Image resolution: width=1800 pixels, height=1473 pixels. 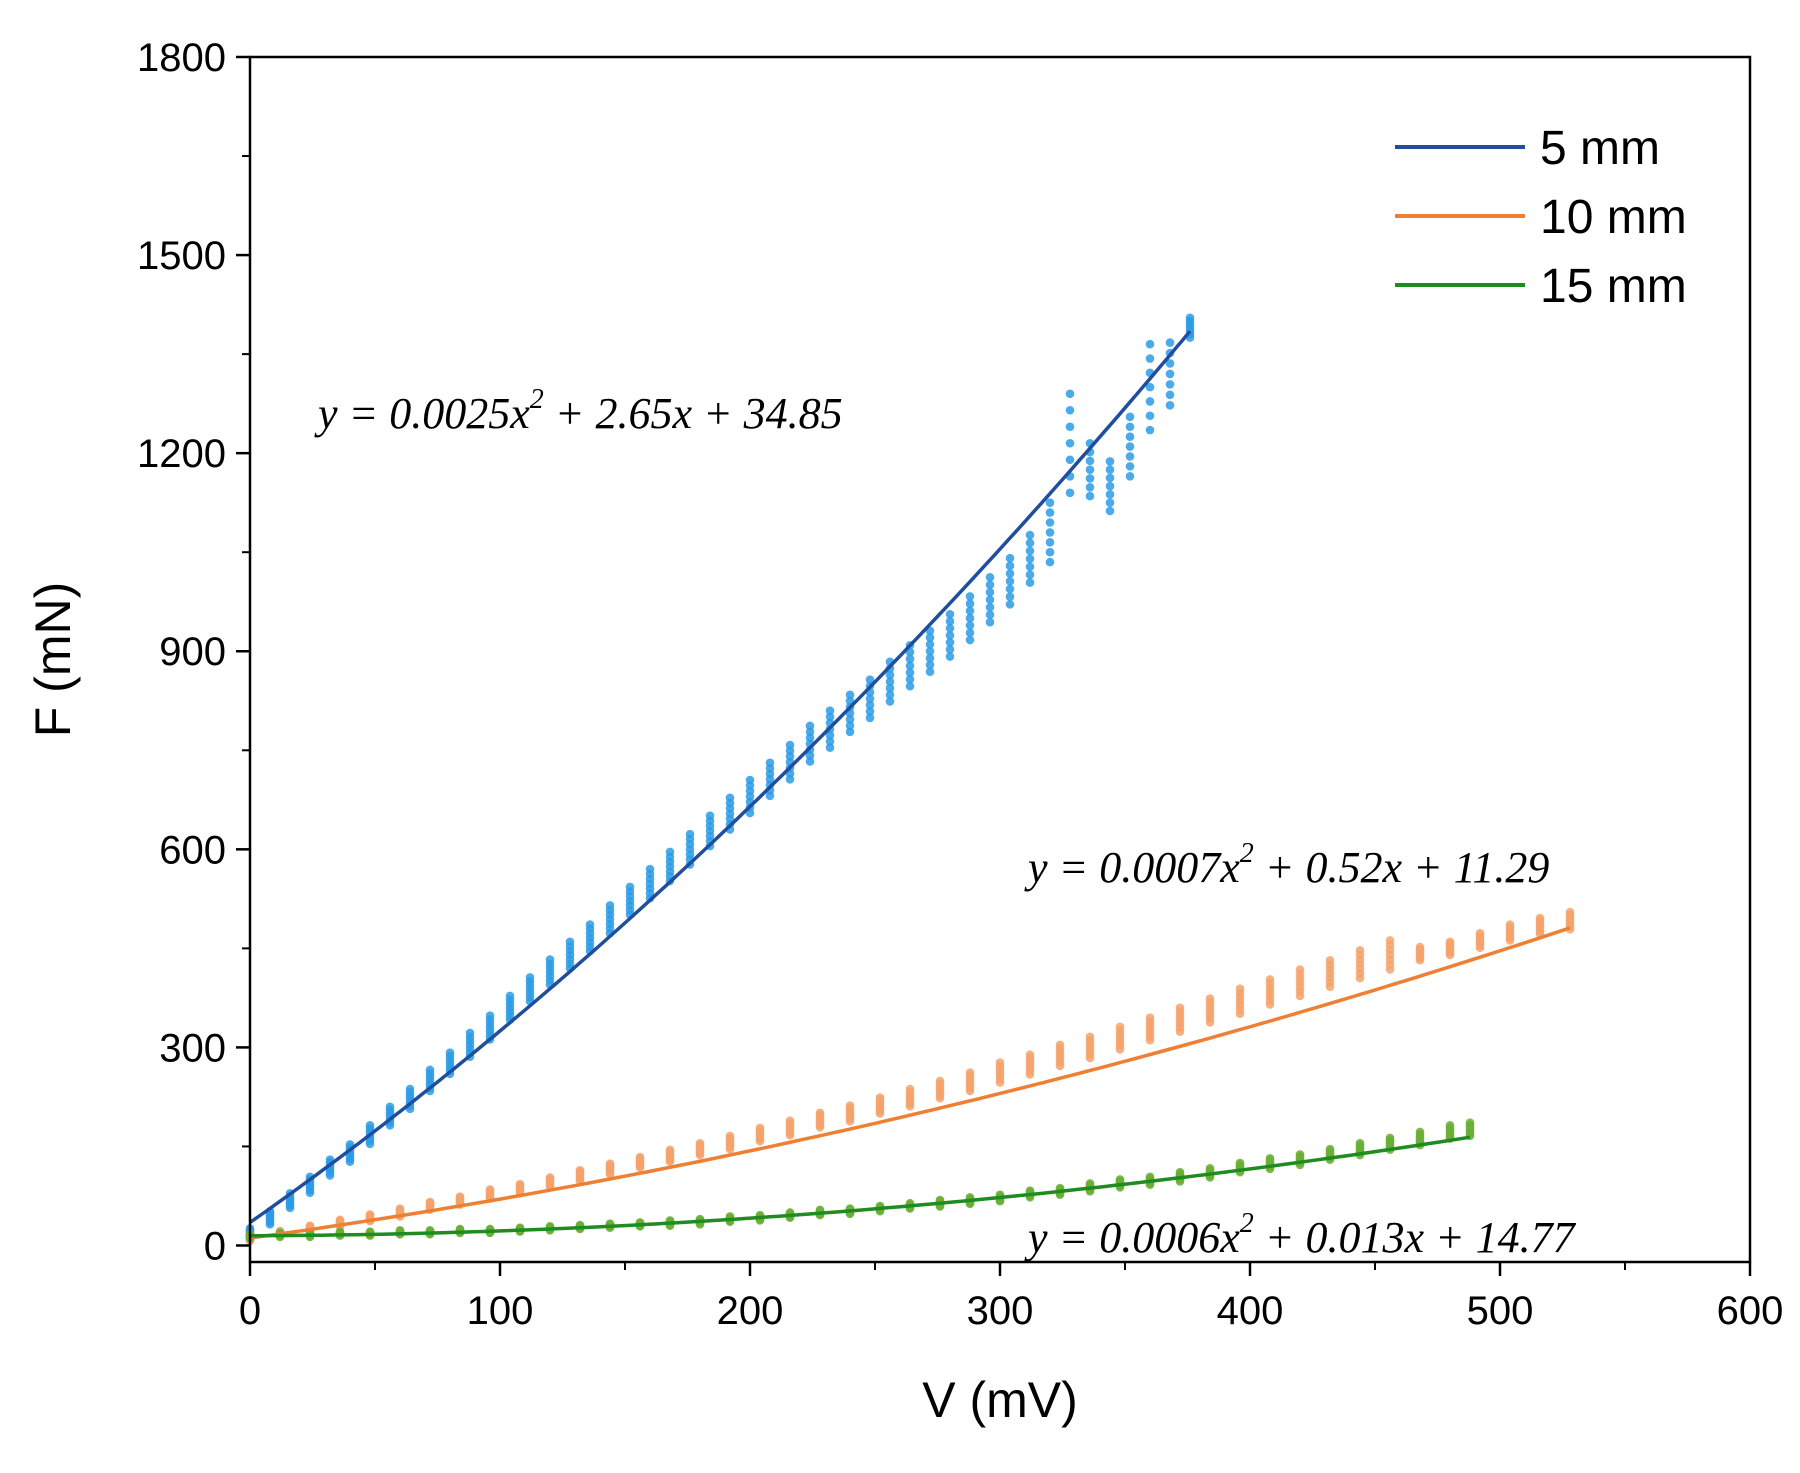 I want to click on y-tick-label: 1500, so click(x=181, y=256).